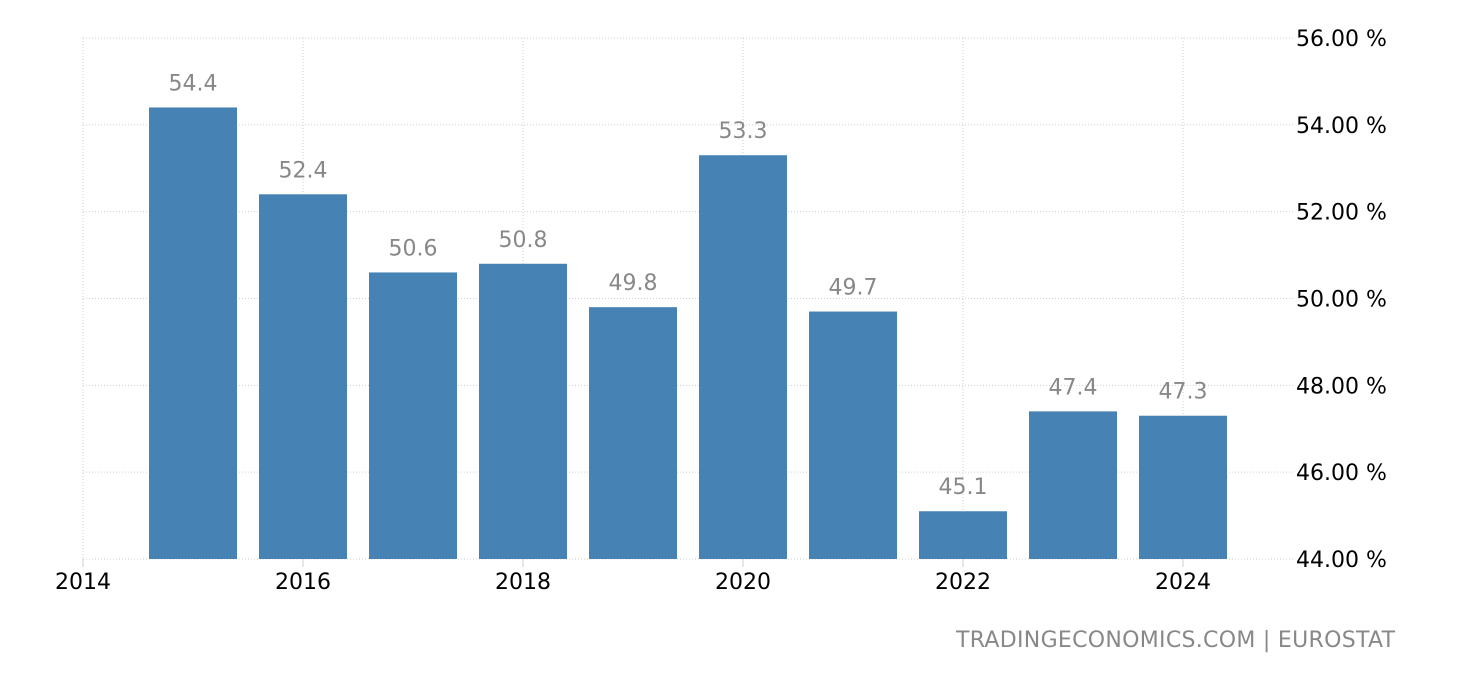 This screenshot has height=680, width=1460. What do you see at coordinates (523, 240) in the screenshot?
I see `data-label: 50.8` at bounding box center [523, 240].